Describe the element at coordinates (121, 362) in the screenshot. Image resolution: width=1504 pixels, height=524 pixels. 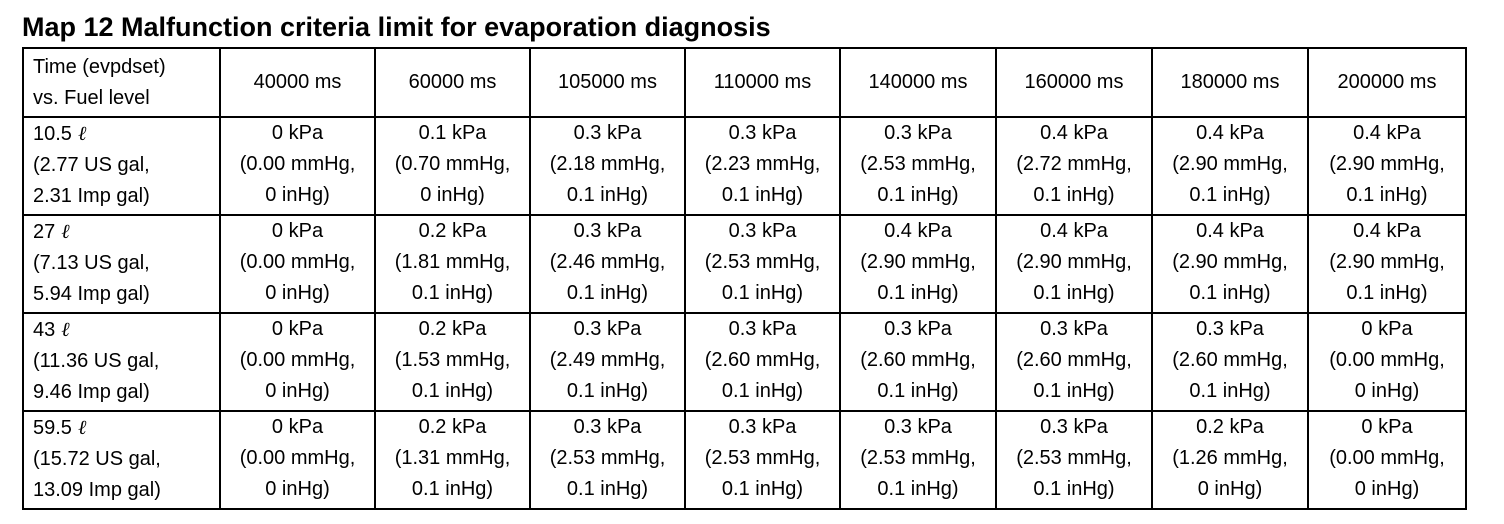
I see `fuel-level-cell: 43 ℓ (11.36 US gal, 9.46 Imp gal)` at that location.